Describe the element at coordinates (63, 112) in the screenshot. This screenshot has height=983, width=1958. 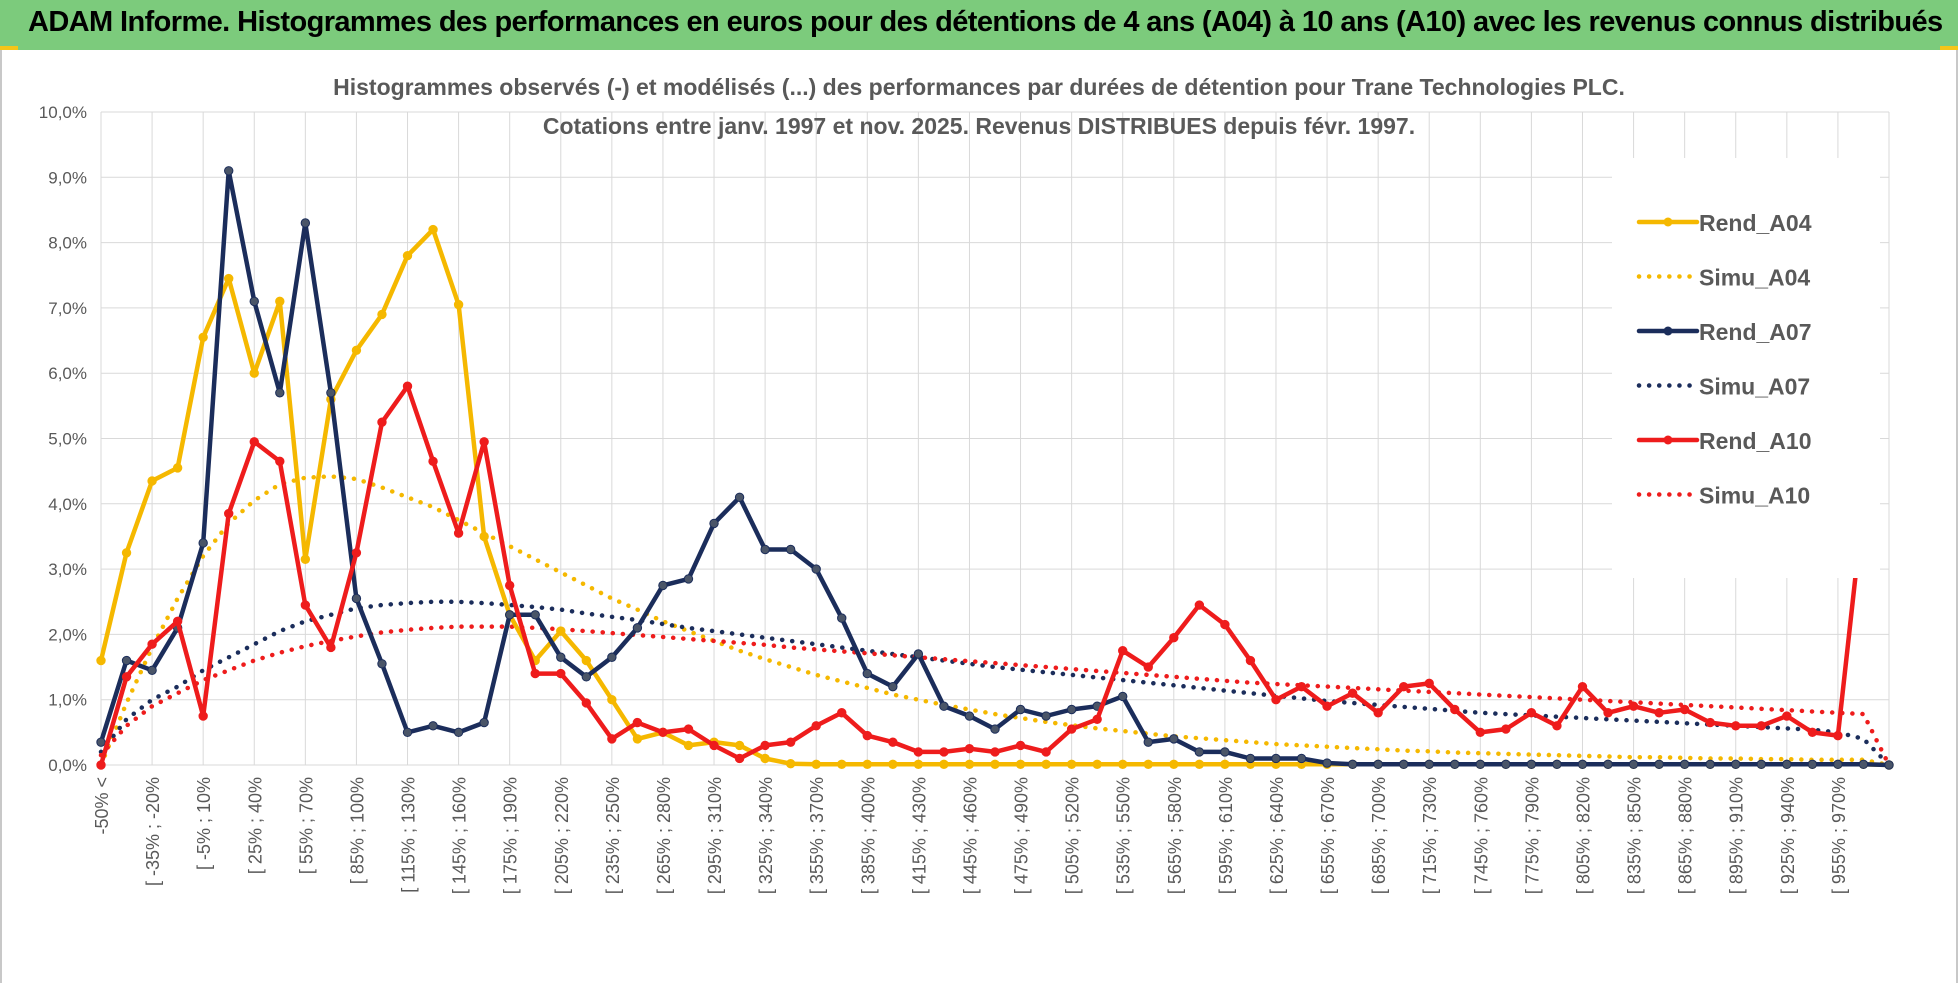
I see `y-tick-label: 10,0%` at that location.